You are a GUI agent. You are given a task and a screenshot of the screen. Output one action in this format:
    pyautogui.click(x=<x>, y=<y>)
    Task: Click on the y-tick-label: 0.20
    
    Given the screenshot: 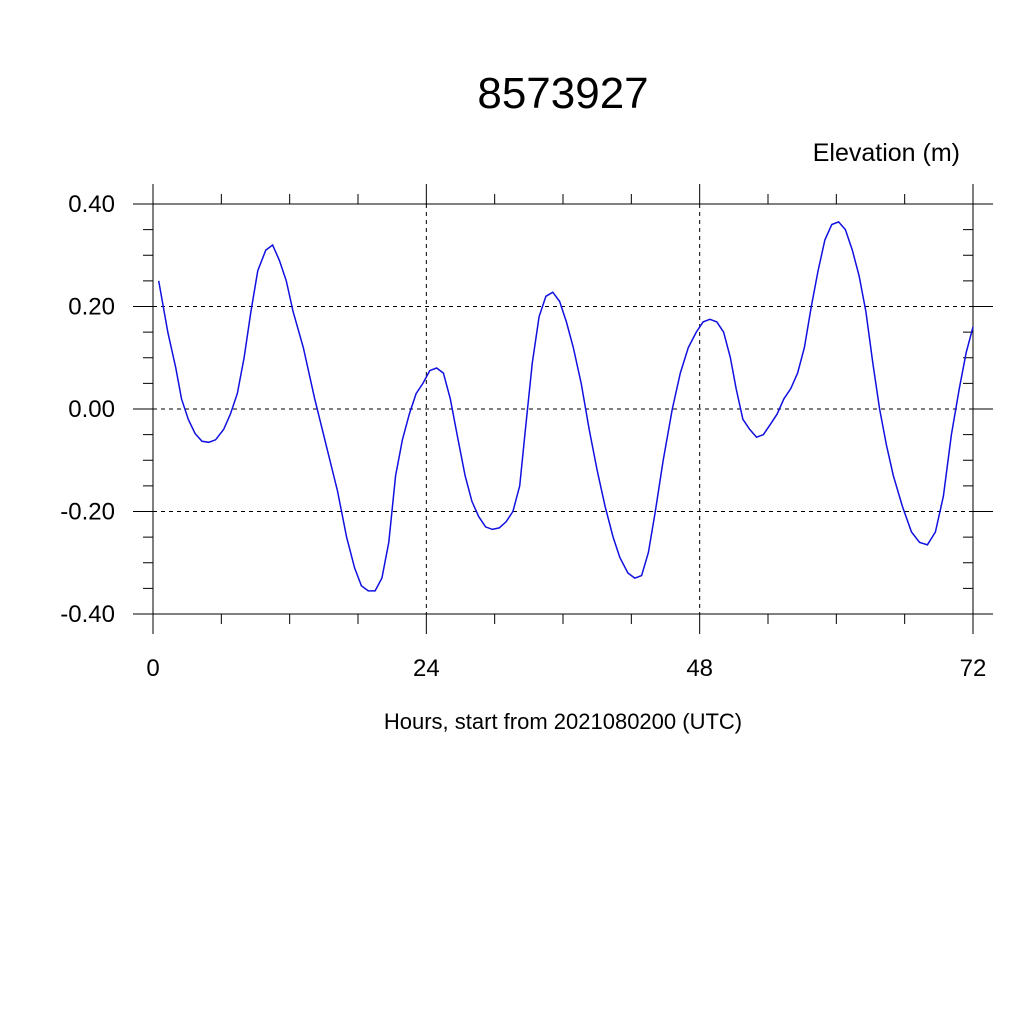 What is the action you would take?
    pyautogui.click(x=91, y=307)
    